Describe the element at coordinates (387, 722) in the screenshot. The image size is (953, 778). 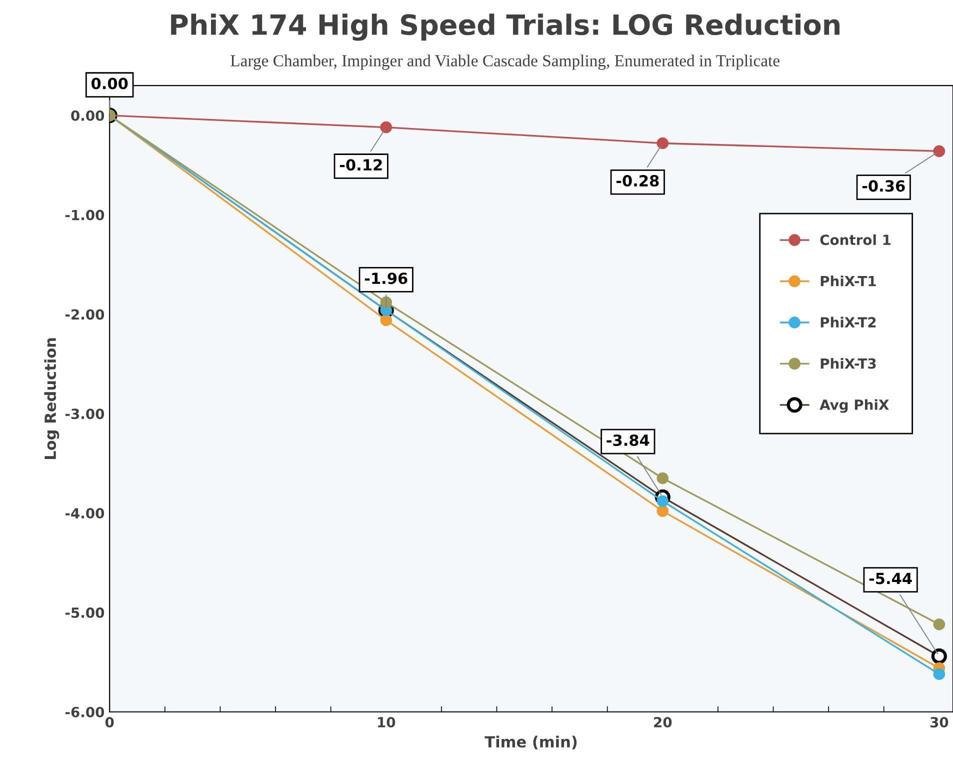
I see `x-tick-label: 10` at that location.